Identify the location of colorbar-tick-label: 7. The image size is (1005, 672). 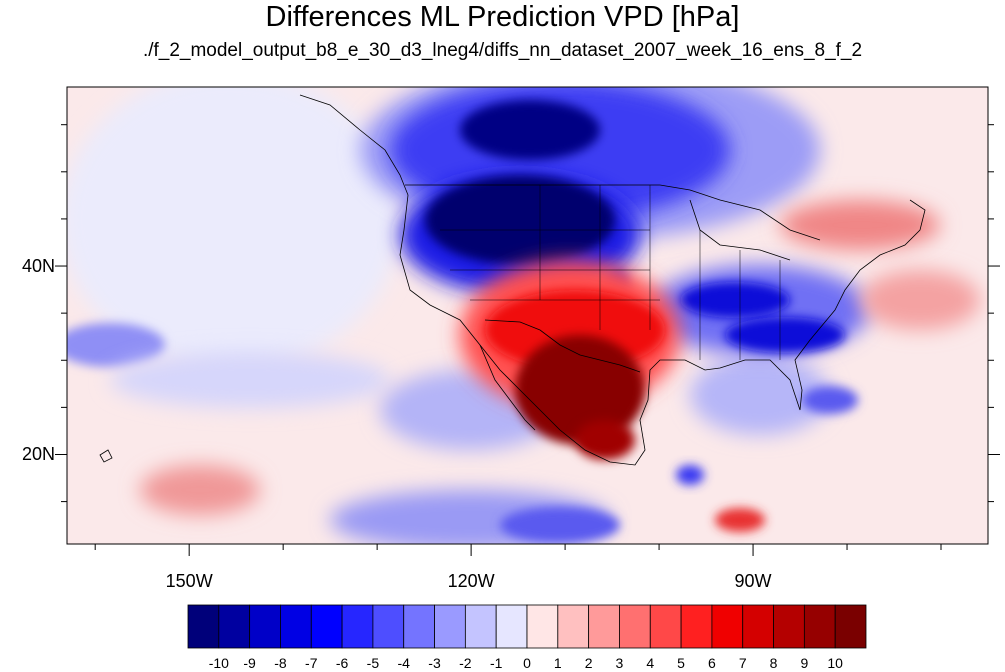
(742, 663).